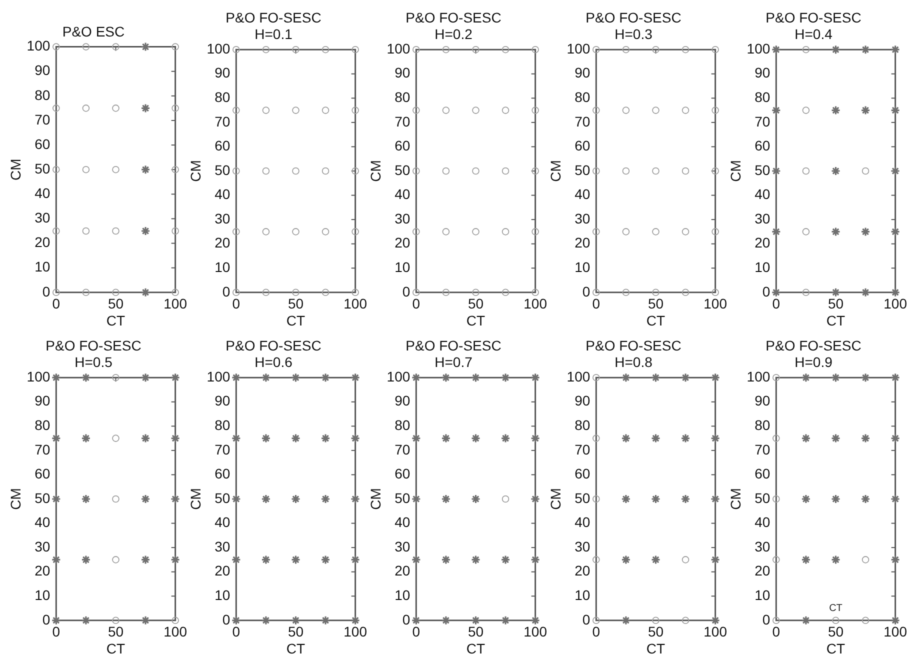 The width and height of the screenshot is (913, 667). What do you see at coordinates (813, 34) in the screenshot?
I see `chart-subtitle: H=0.4` at bounding box center [813, 34].